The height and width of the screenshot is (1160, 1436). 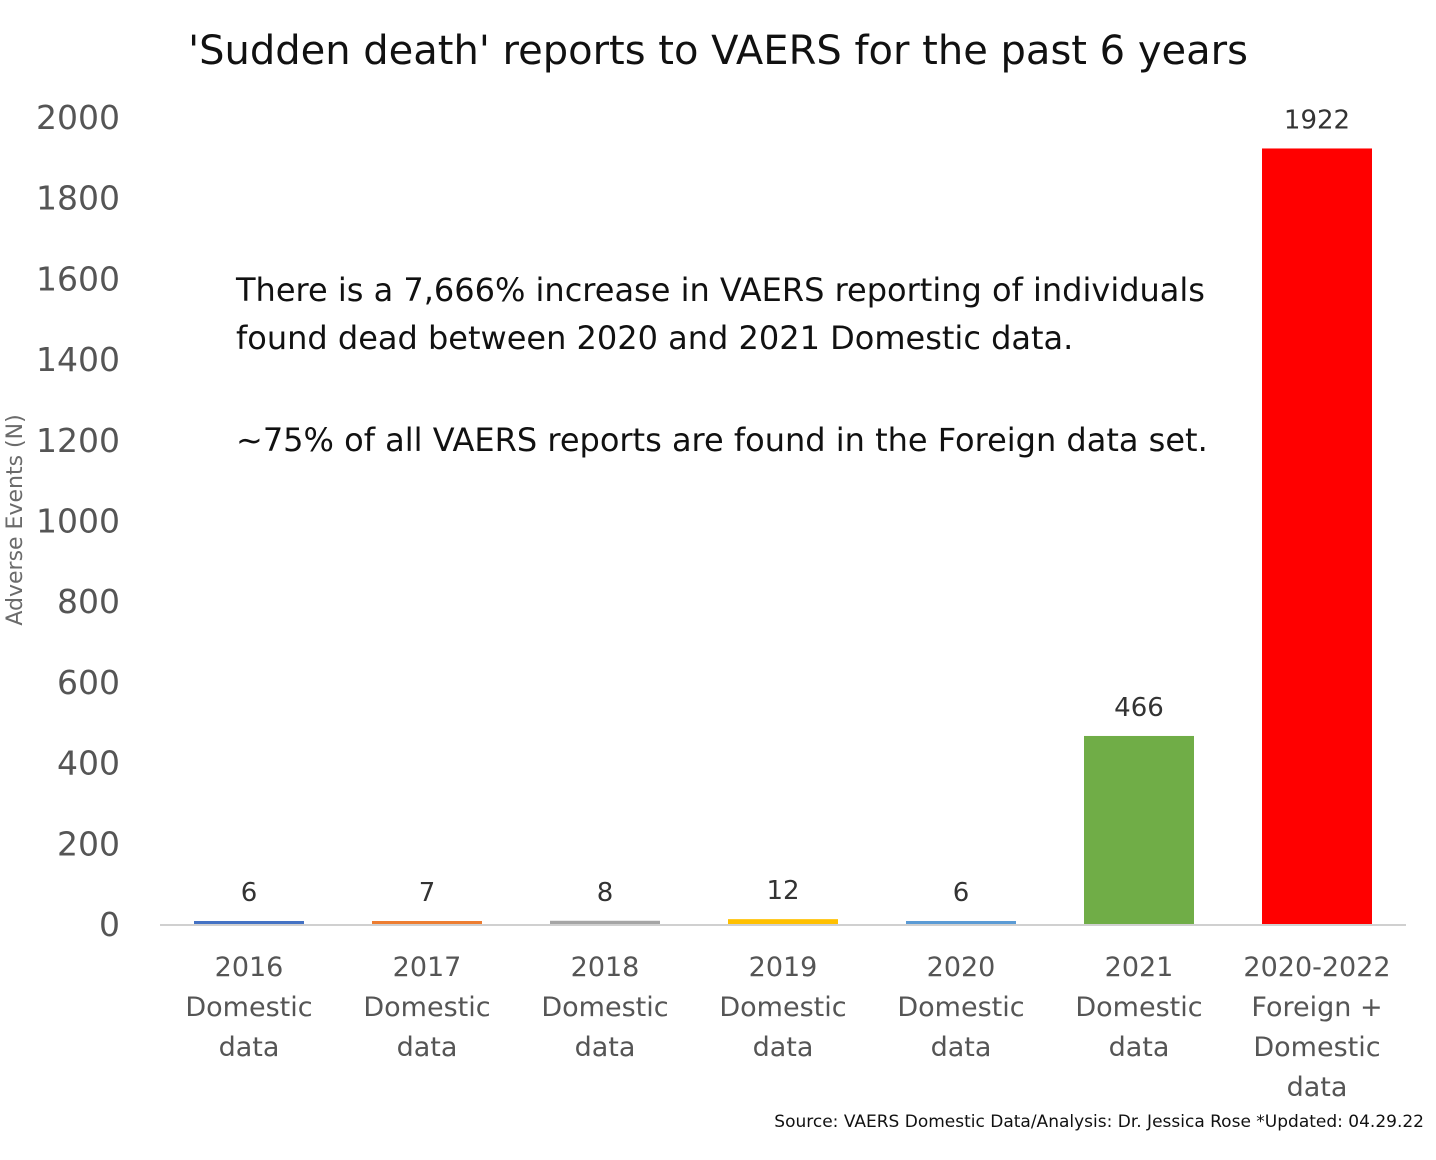 What do you see at coordinates (605, 967) in the screenshot?
I see `x-tick-label: 2018` at bounding box center [605, 967].